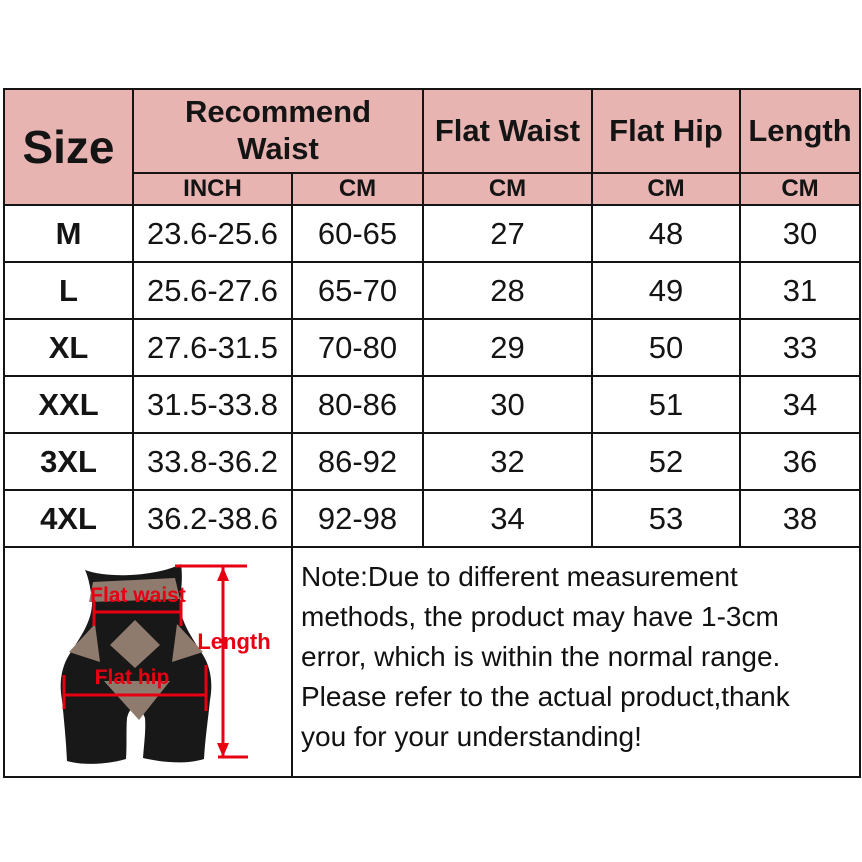 The image size is (862, 862). What do you see at coordinates (800, 405) in the screenshot?
I see `length-xxl: 34` at bounding box center [800, 405].